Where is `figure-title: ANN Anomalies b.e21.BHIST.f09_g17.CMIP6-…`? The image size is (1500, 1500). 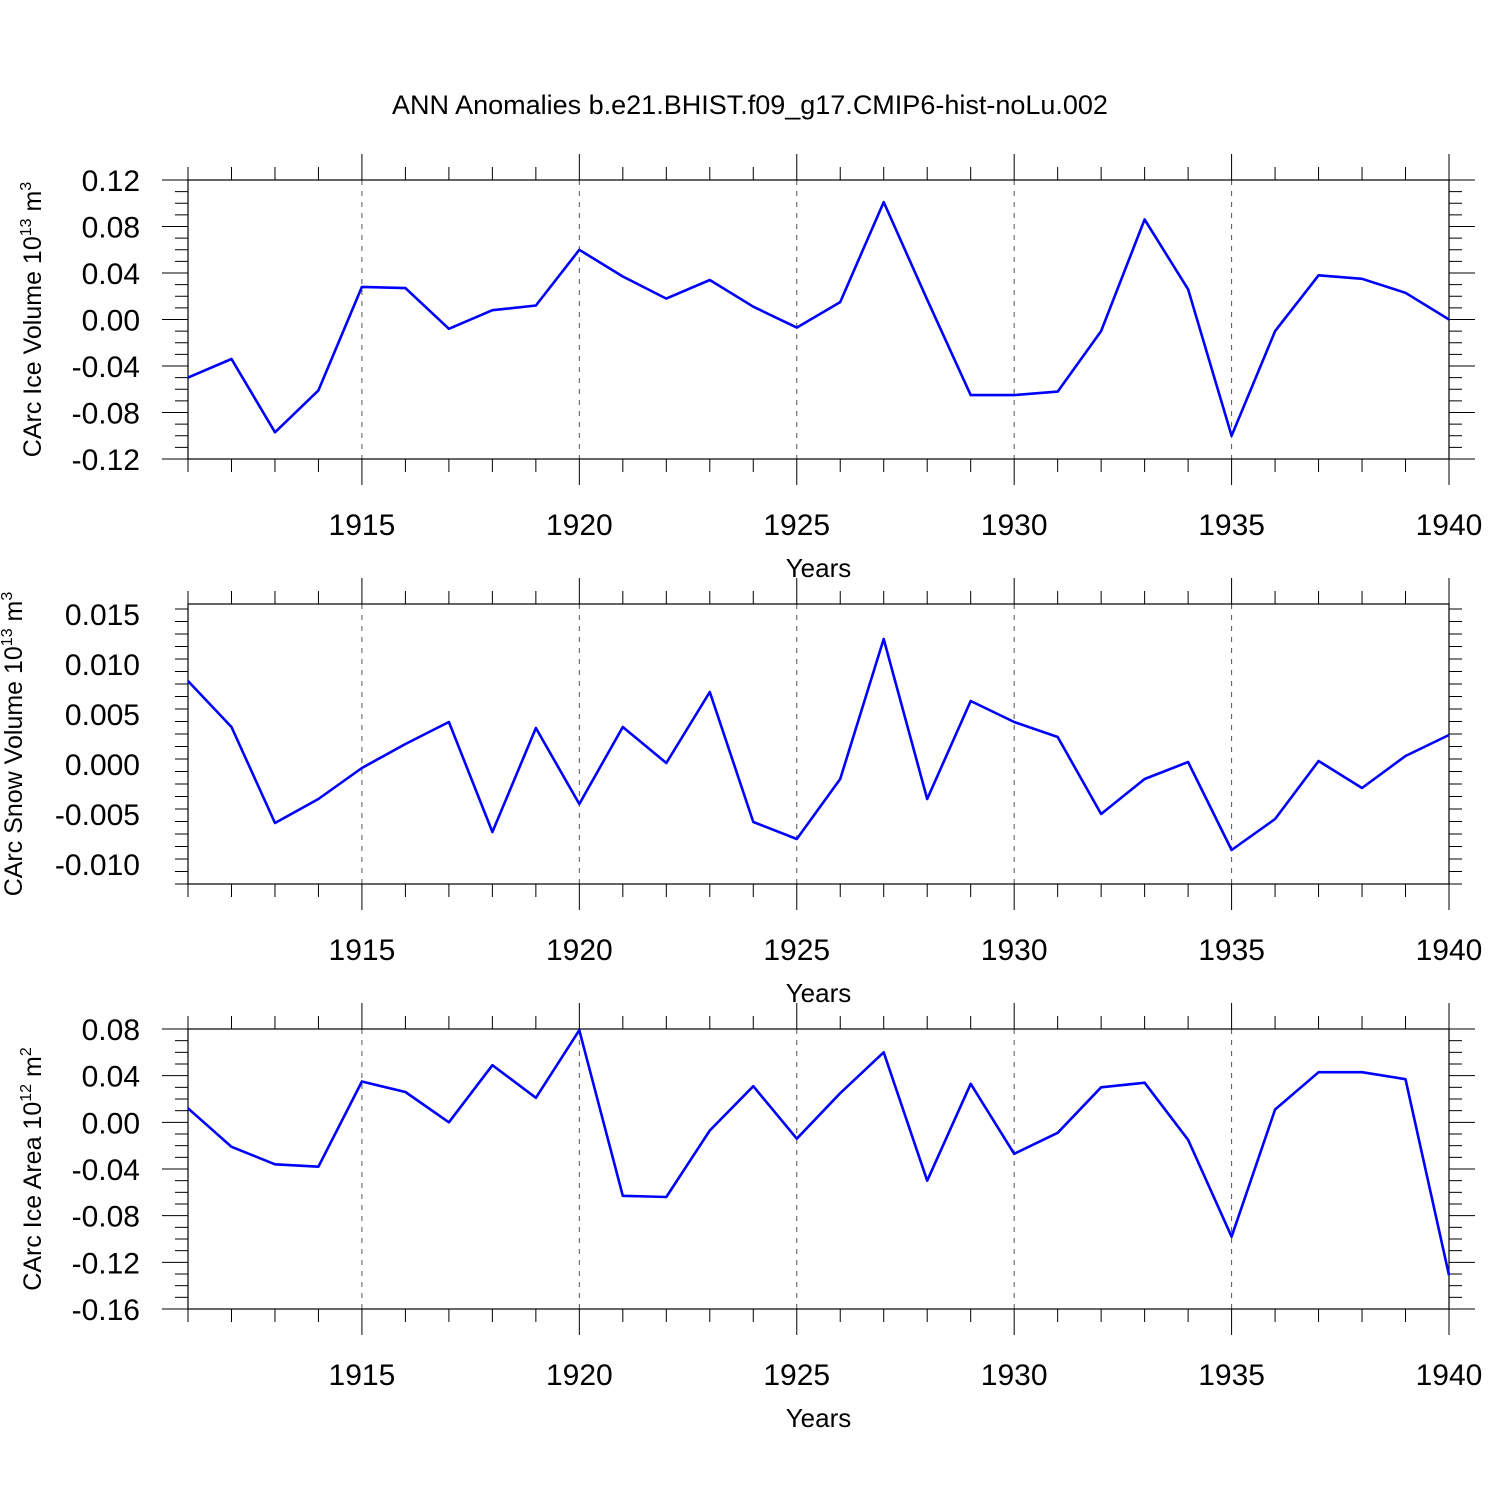
figure-title: ANN Anomalies b.e21.BHIST.f09_g17.CMIP6-… is located at coordinates (750, 105).